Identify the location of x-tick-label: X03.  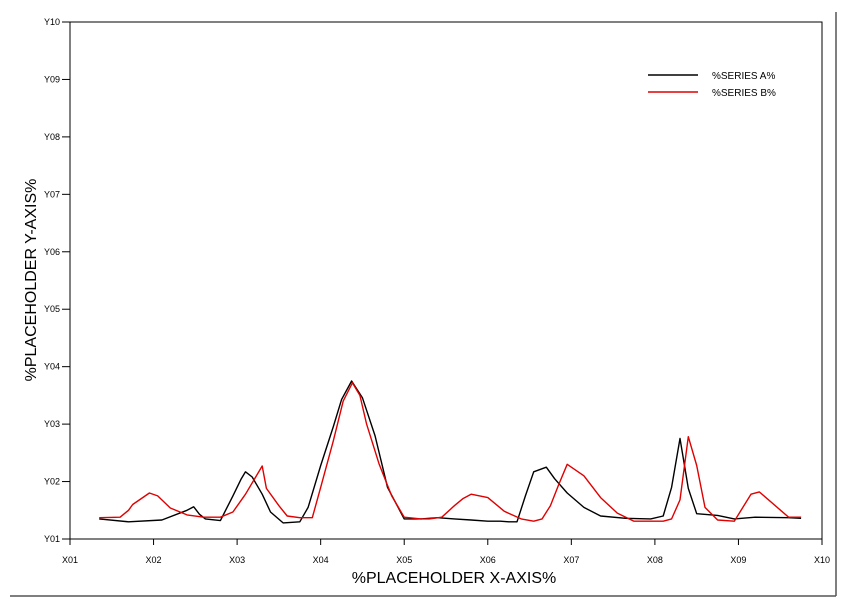
(237, 560).